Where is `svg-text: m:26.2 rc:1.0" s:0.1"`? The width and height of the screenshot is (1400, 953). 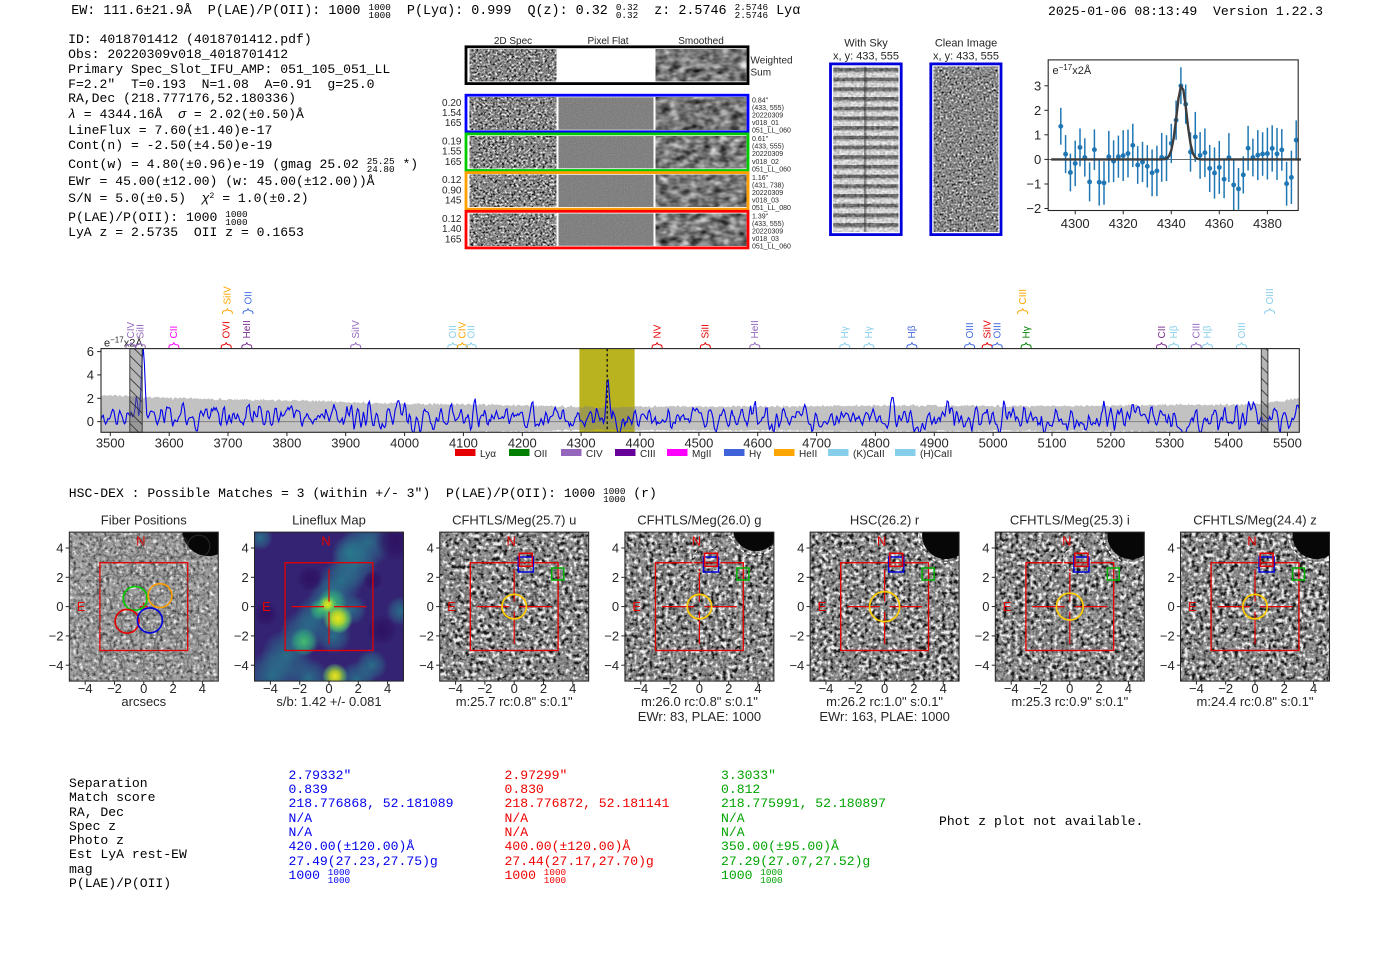
svg-text: m:26.2 rc:1.0" s:0.1" is located at coordinates (884, 701).